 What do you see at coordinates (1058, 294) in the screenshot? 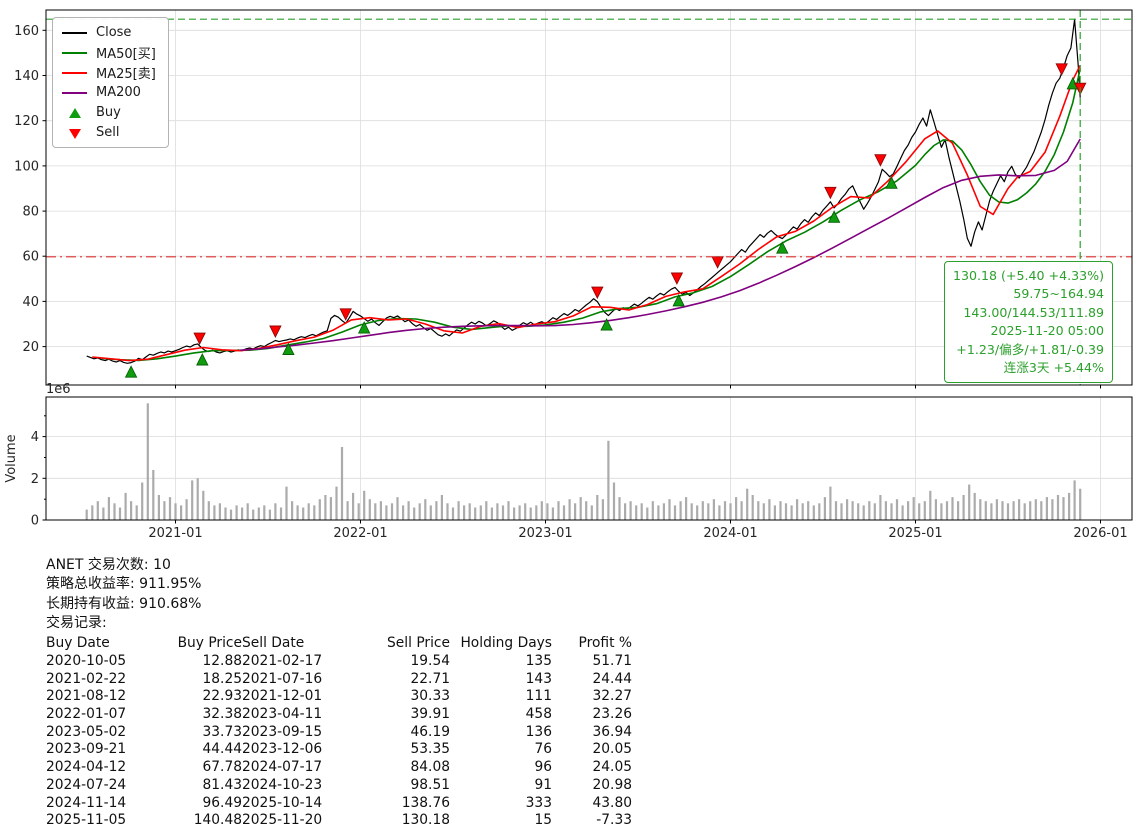
I see `annotation-line: 59.75~164.94` at bounding box center [1058, 294].